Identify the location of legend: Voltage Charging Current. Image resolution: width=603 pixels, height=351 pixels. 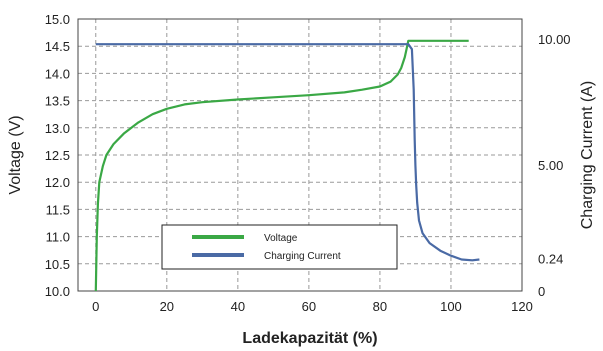
(279, 247).